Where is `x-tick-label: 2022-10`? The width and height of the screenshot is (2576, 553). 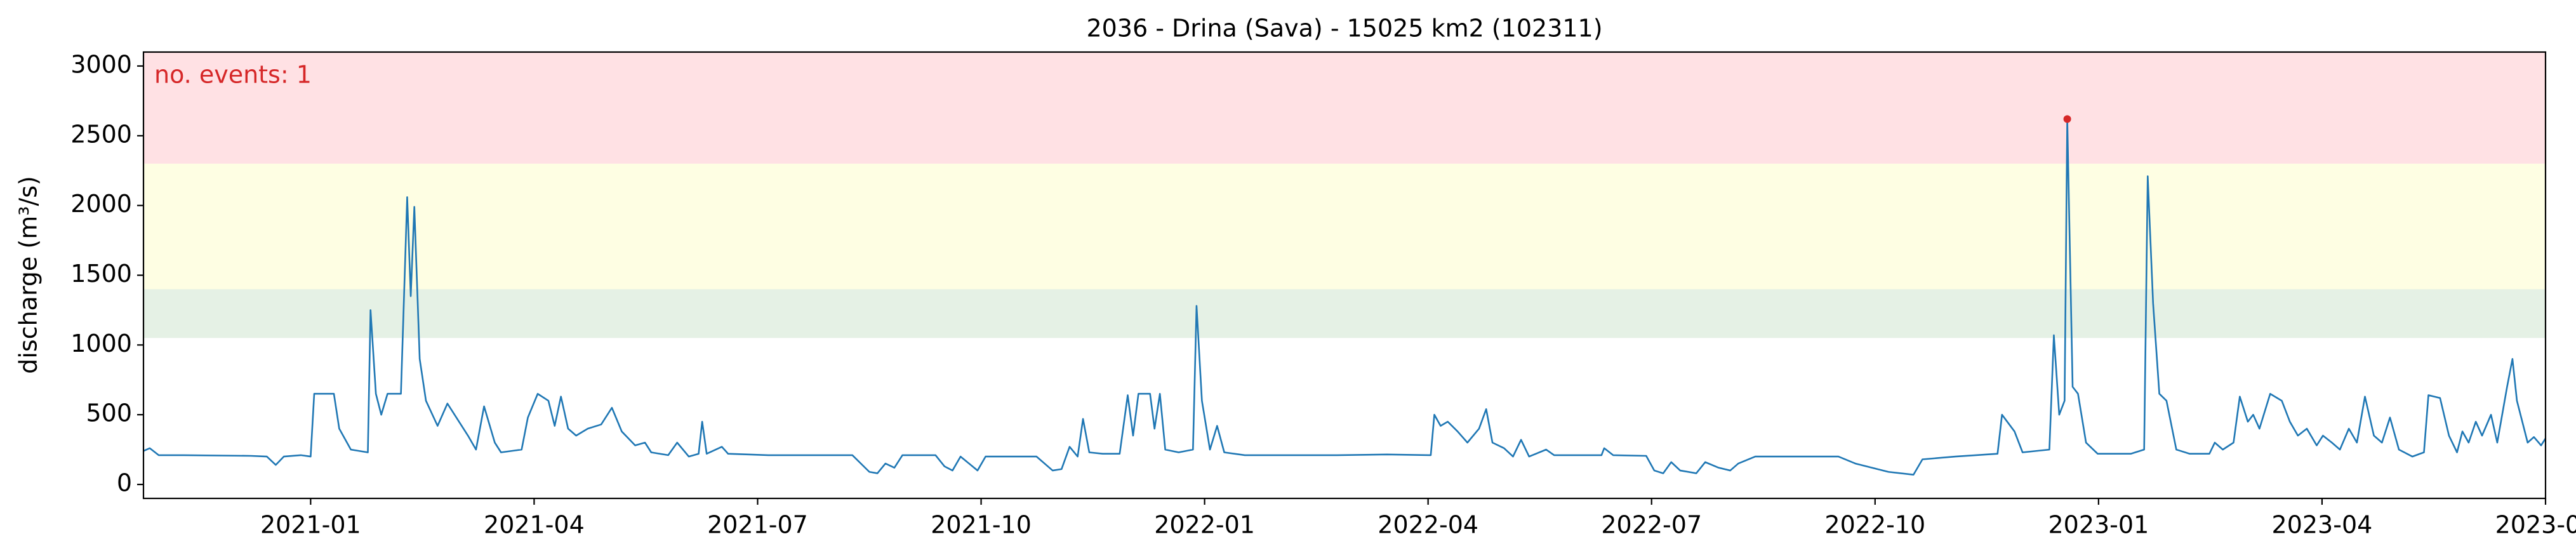
x-tick-label: 2022-10 is located at coordinates (1874, 525).